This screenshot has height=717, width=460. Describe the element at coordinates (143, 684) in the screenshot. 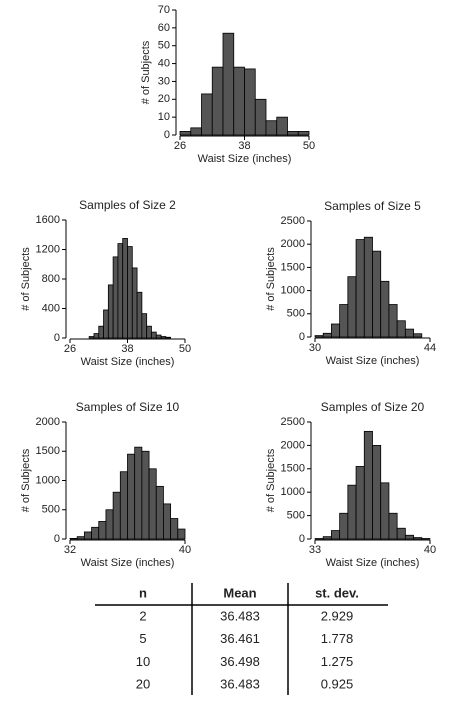

I see `table-cell: 20` at that location.